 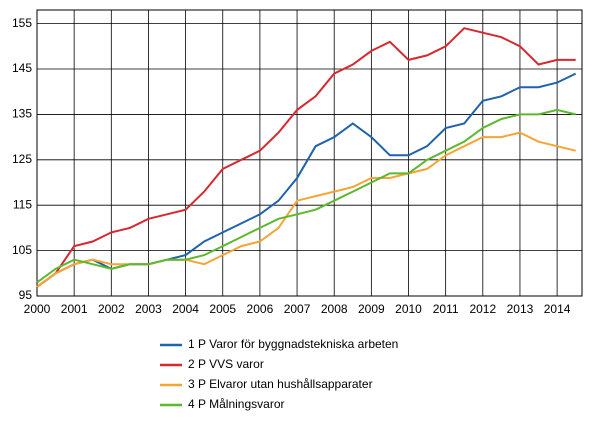 What do you see at coordinates (74, 309) in the screenshot?
I see `x-tick-label: 2001` at bounding box center [74, 309].